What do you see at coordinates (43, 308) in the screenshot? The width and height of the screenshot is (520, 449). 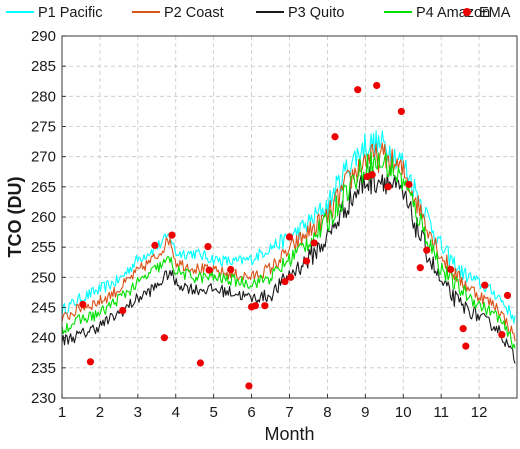 I see `y-tick-label: 245` at bounding box center [43, 308].